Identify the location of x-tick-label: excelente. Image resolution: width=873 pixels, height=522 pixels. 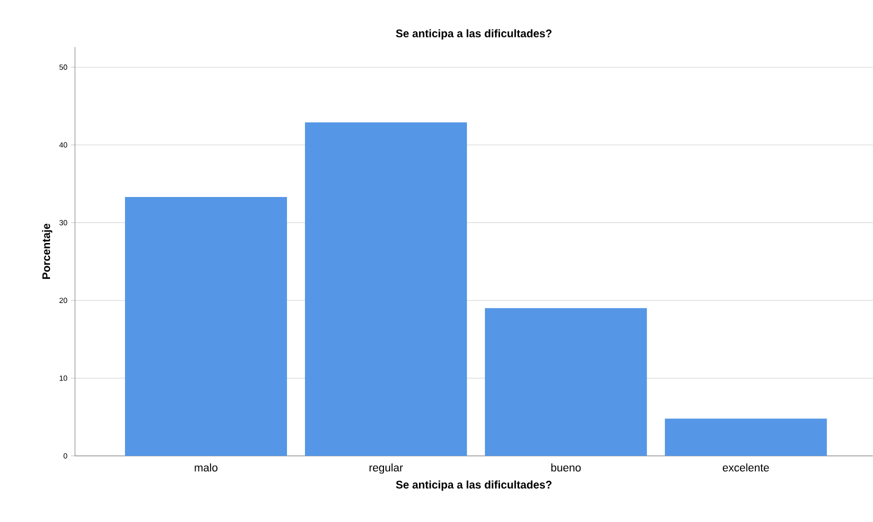
(745, 467).